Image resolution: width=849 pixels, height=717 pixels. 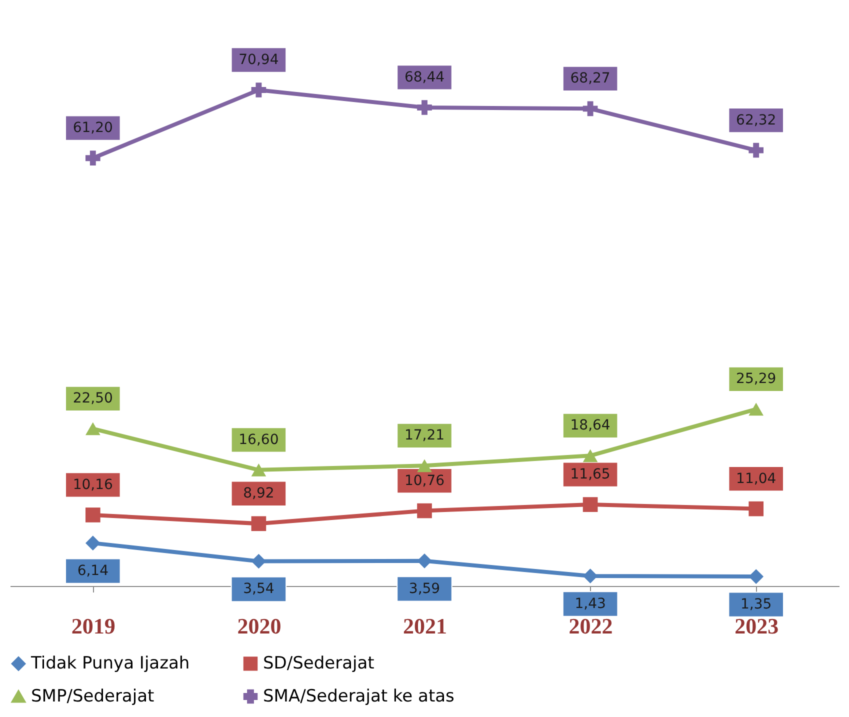 I want to click on x-tick-label: 2019, so click(x=93, y=626).